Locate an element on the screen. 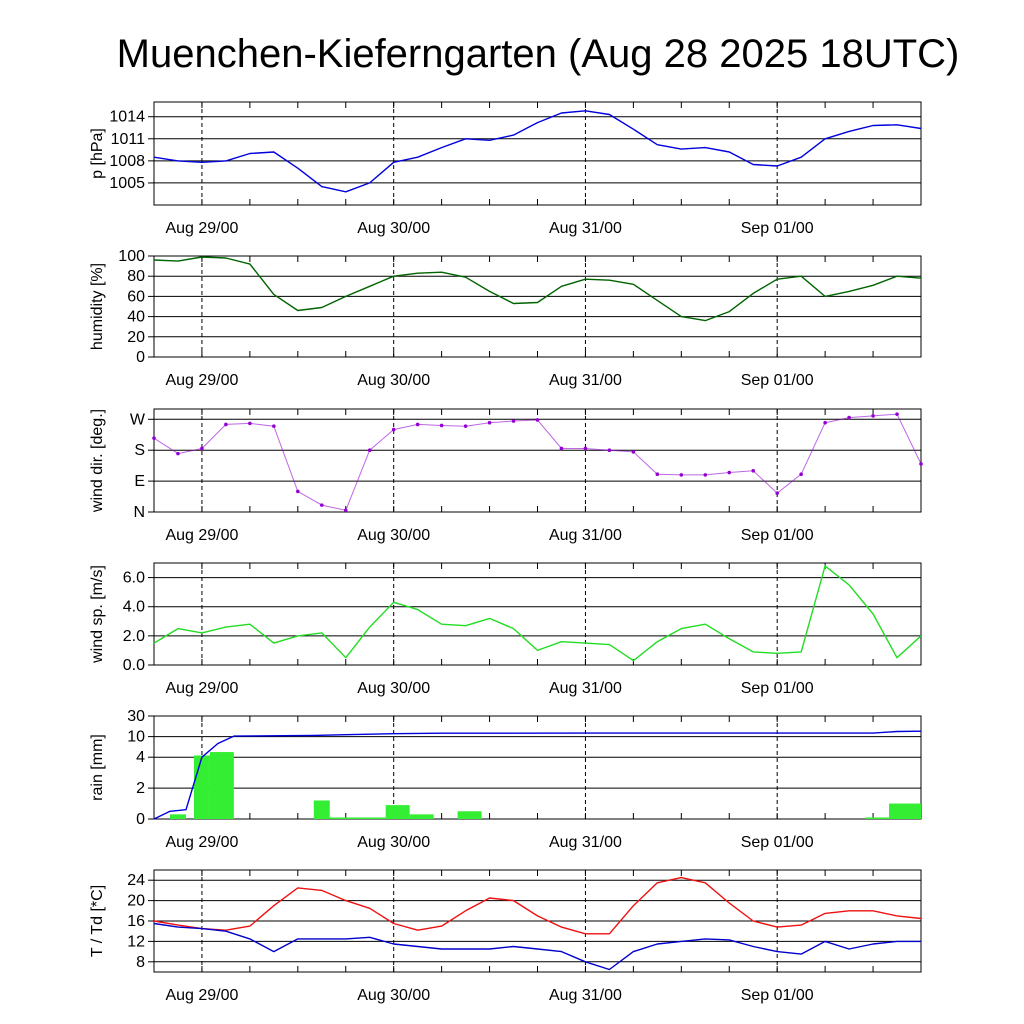 The image size is (1024, 1024). y-tick-label: 10 is located at coordinates (136, 737).